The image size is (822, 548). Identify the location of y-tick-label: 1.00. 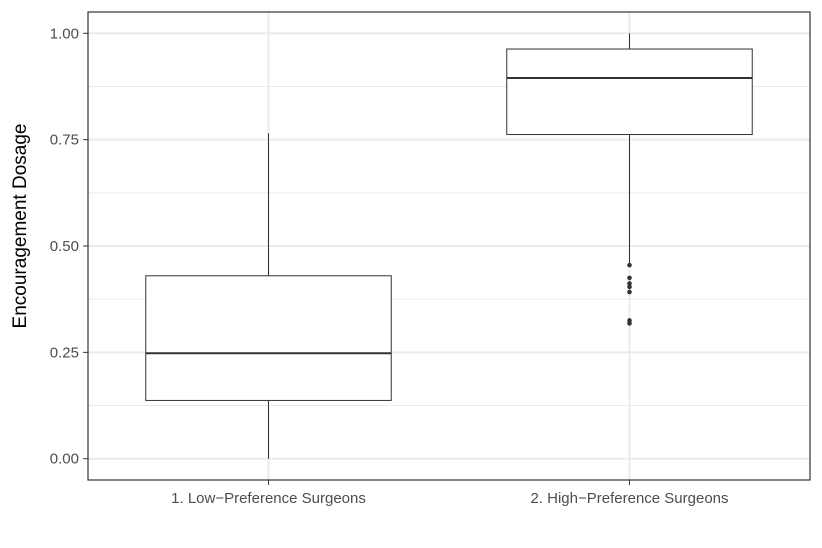
(64, 33).